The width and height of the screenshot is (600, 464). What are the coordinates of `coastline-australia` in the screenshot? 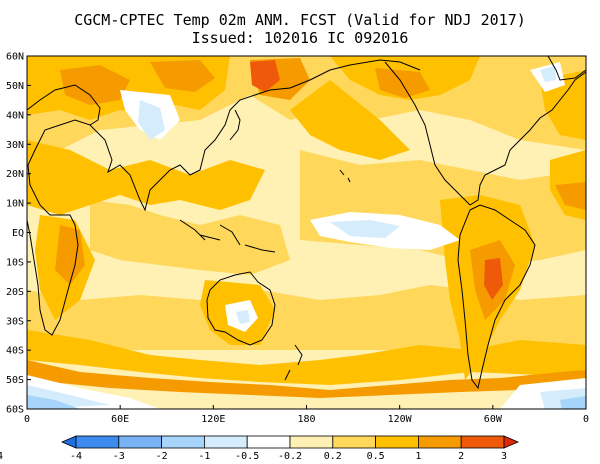 It's located at (241, 308).